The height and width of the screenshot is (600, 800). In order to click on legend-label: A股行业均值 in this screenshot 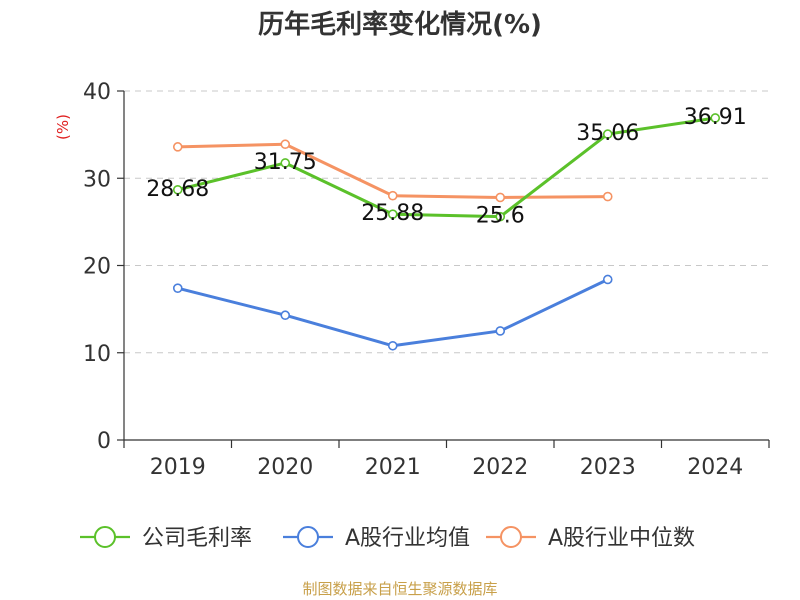, I will do `click(407, 538)`.